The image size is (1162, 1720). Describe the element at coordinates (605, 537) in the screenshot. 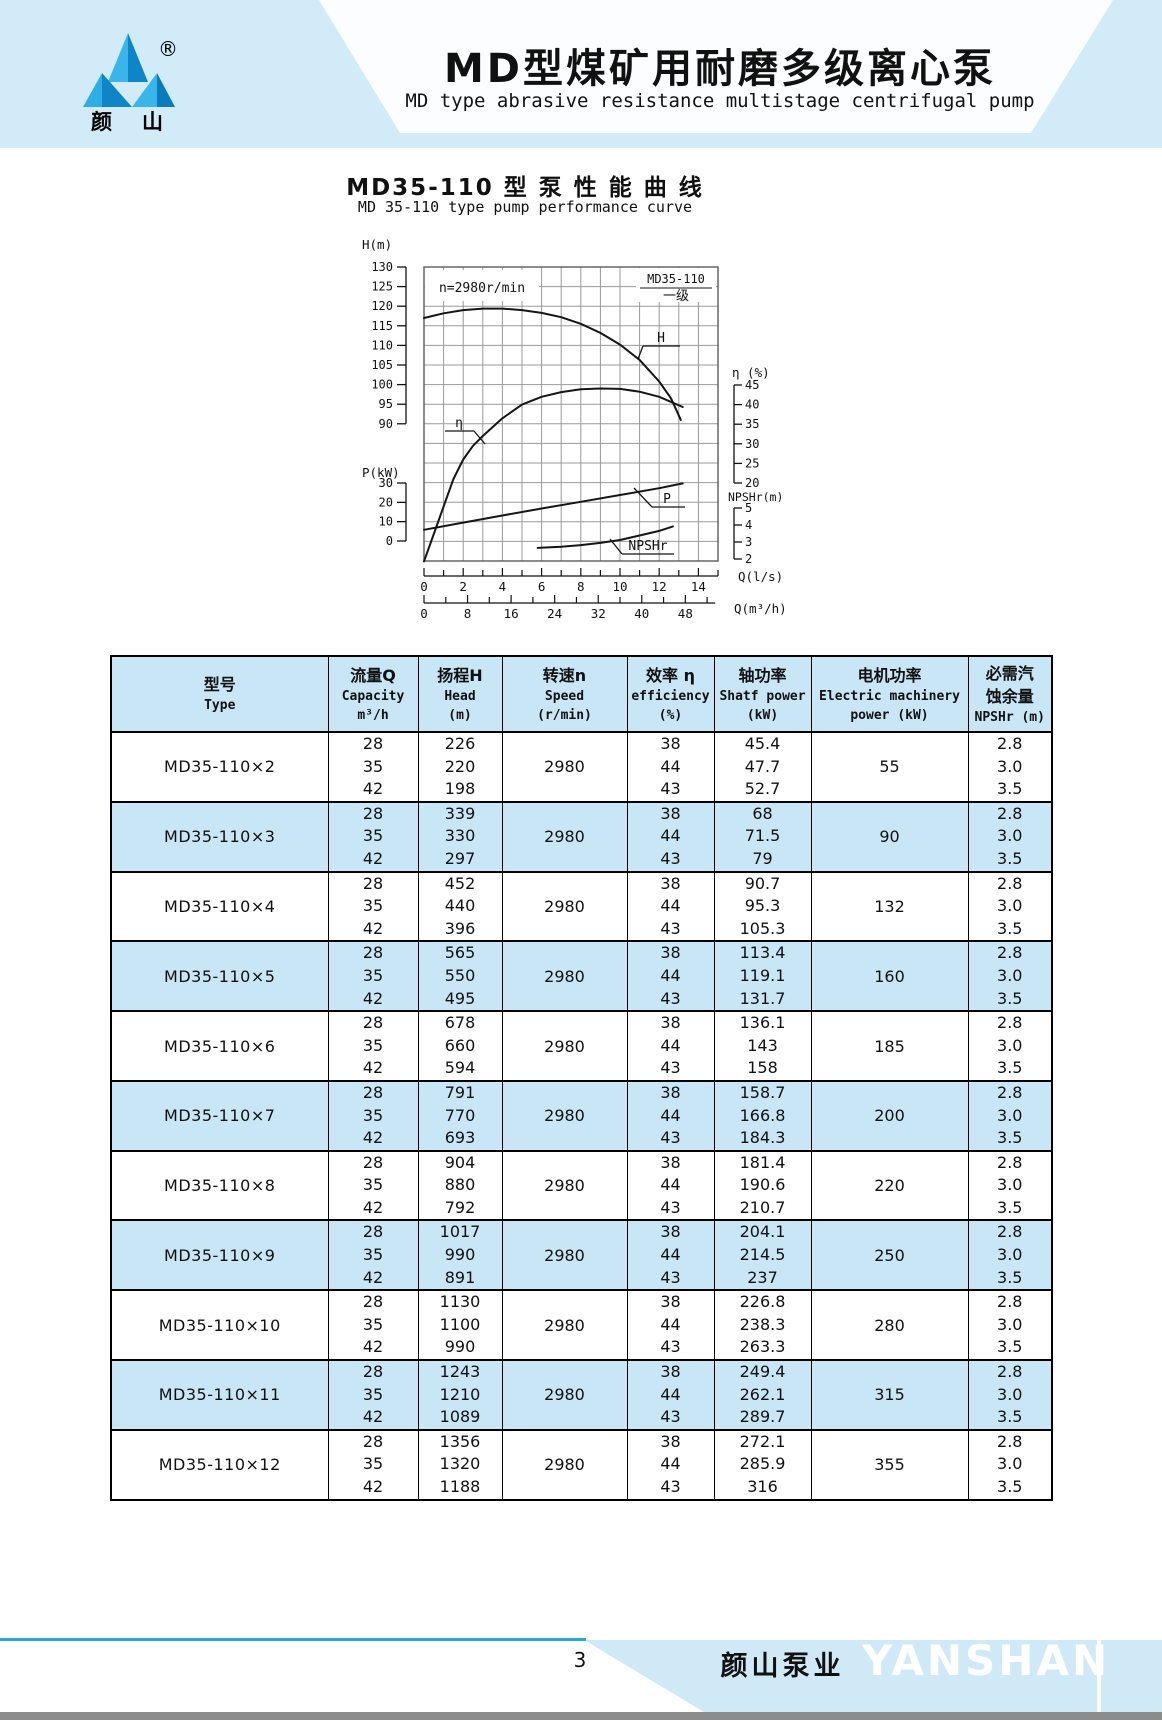

I see `curve-NPSHr` at that location.